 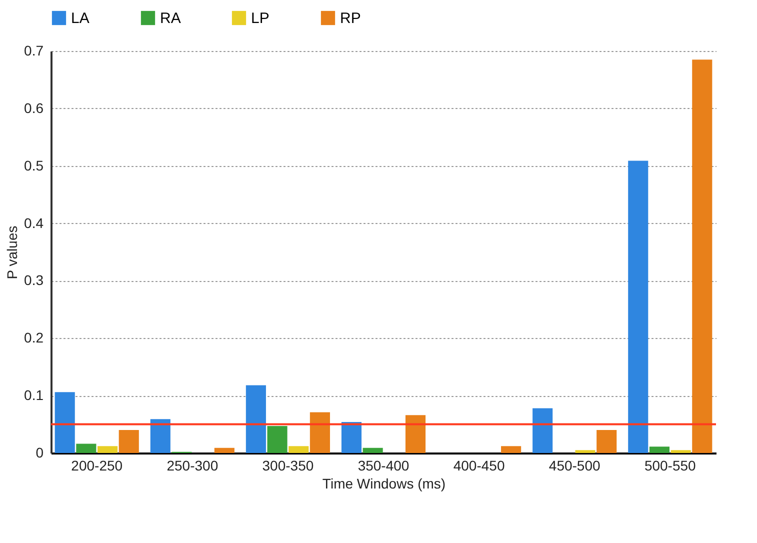 I want to click on legend-label: RP, so click(x=350, y=18).